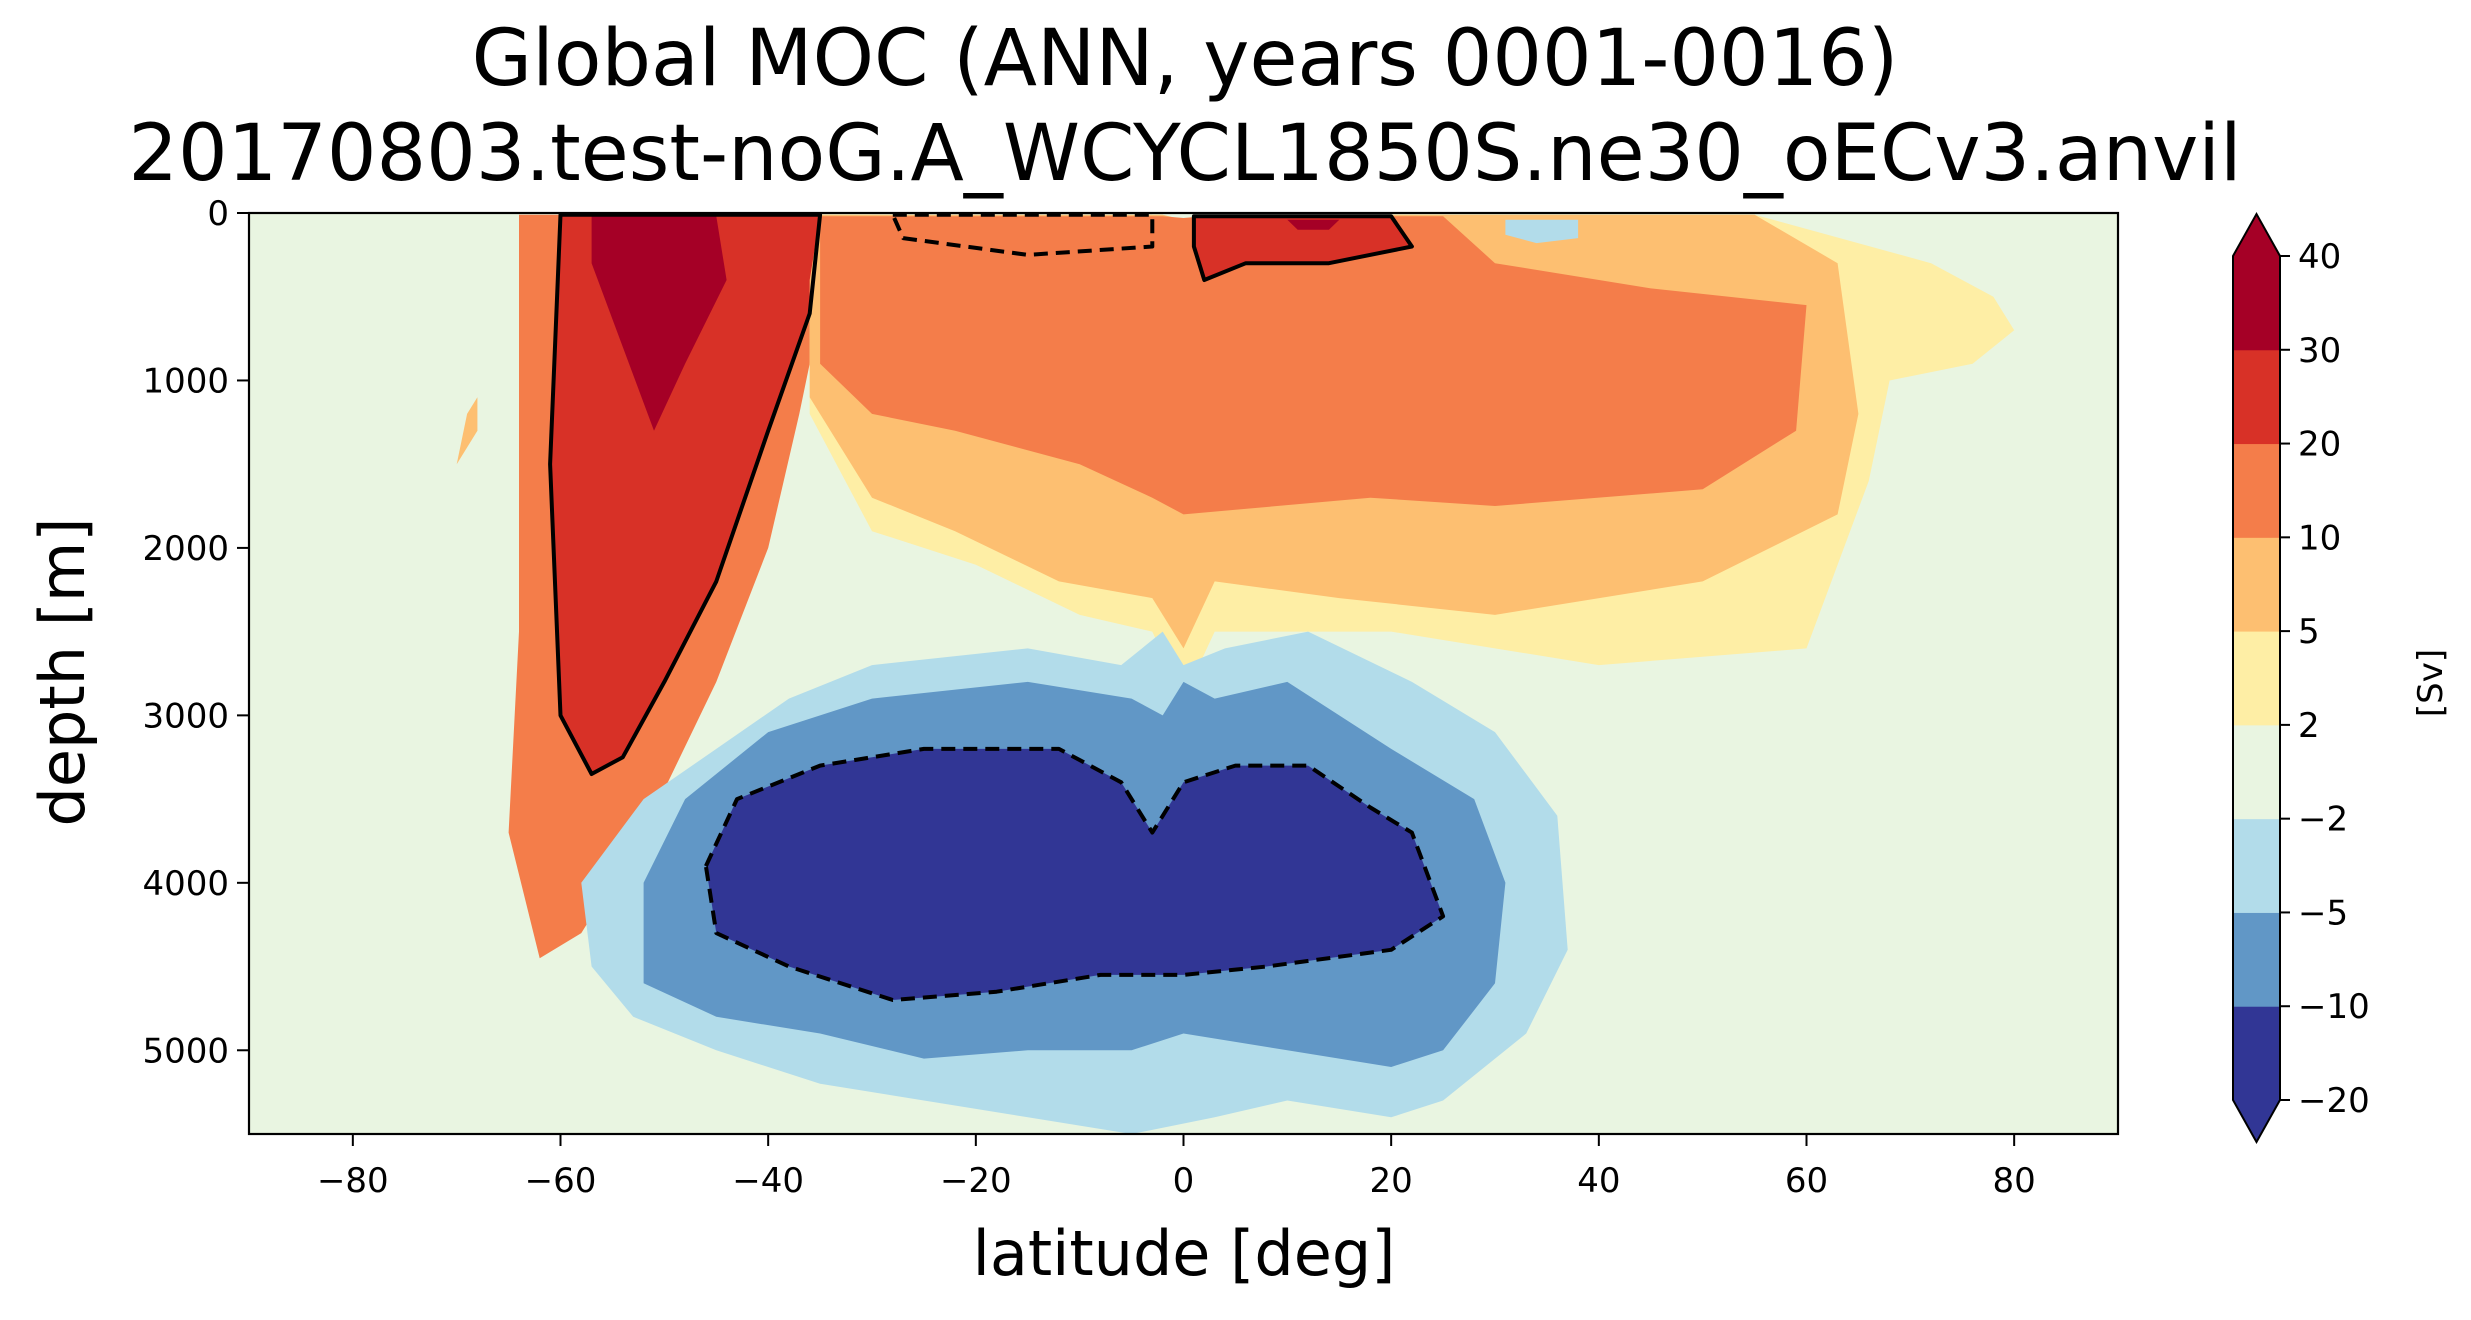 Image resolution: width=2471 pixels, height=1320 pixels. I want to click on colorbar: −20 −10 −5 −2 2 5 10 20 30 40, so click(2301, 678).